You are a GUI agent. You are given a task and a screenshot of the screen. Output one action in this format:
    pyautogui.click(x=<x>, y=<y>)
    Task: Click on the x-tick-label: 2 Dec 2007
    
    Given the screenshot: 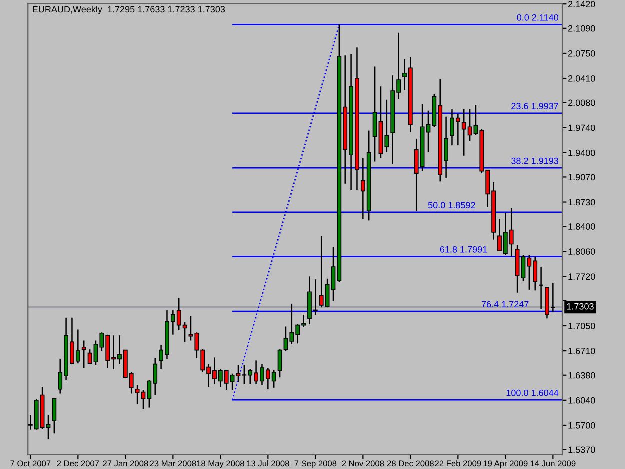 What is the action you would take?
    pyautogui.click(x=78, y=463)
    